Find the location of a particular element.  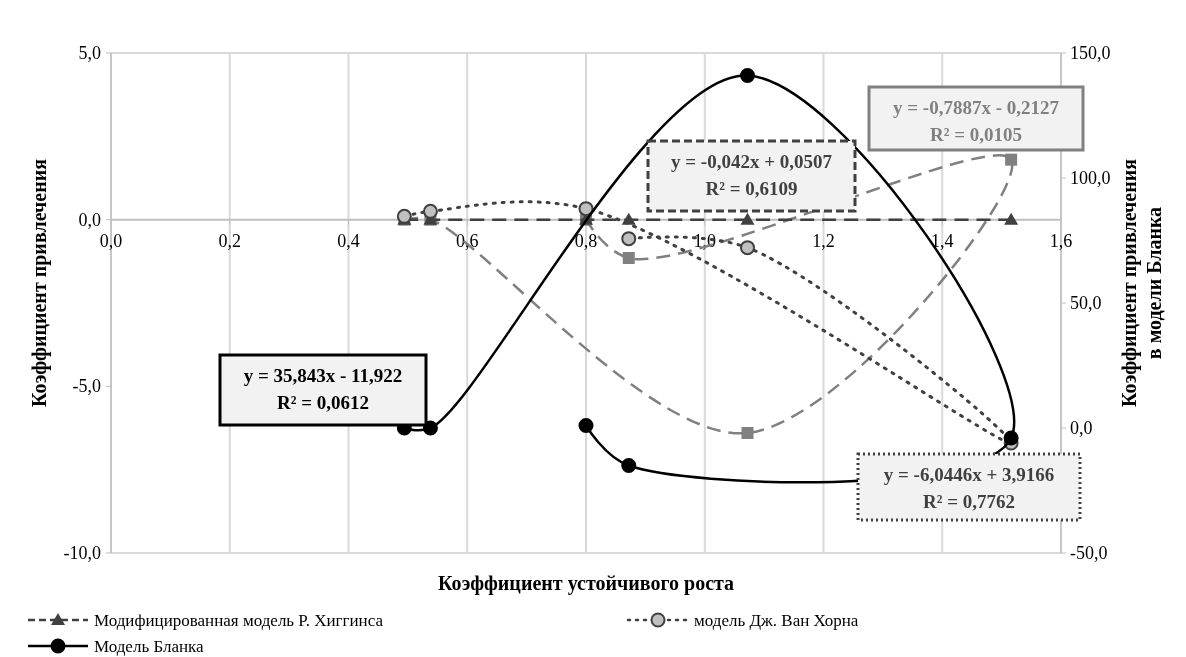

annotation: y = -6,0446x + 3,9166 R² = 0,7762 is located at coordinates (969, 488).